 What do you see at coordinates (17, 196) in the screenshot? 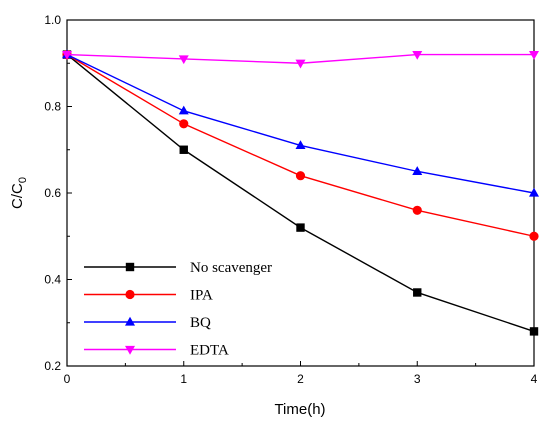
I see `y-axis-title-main: C/C` at bounding box center [17, 196].